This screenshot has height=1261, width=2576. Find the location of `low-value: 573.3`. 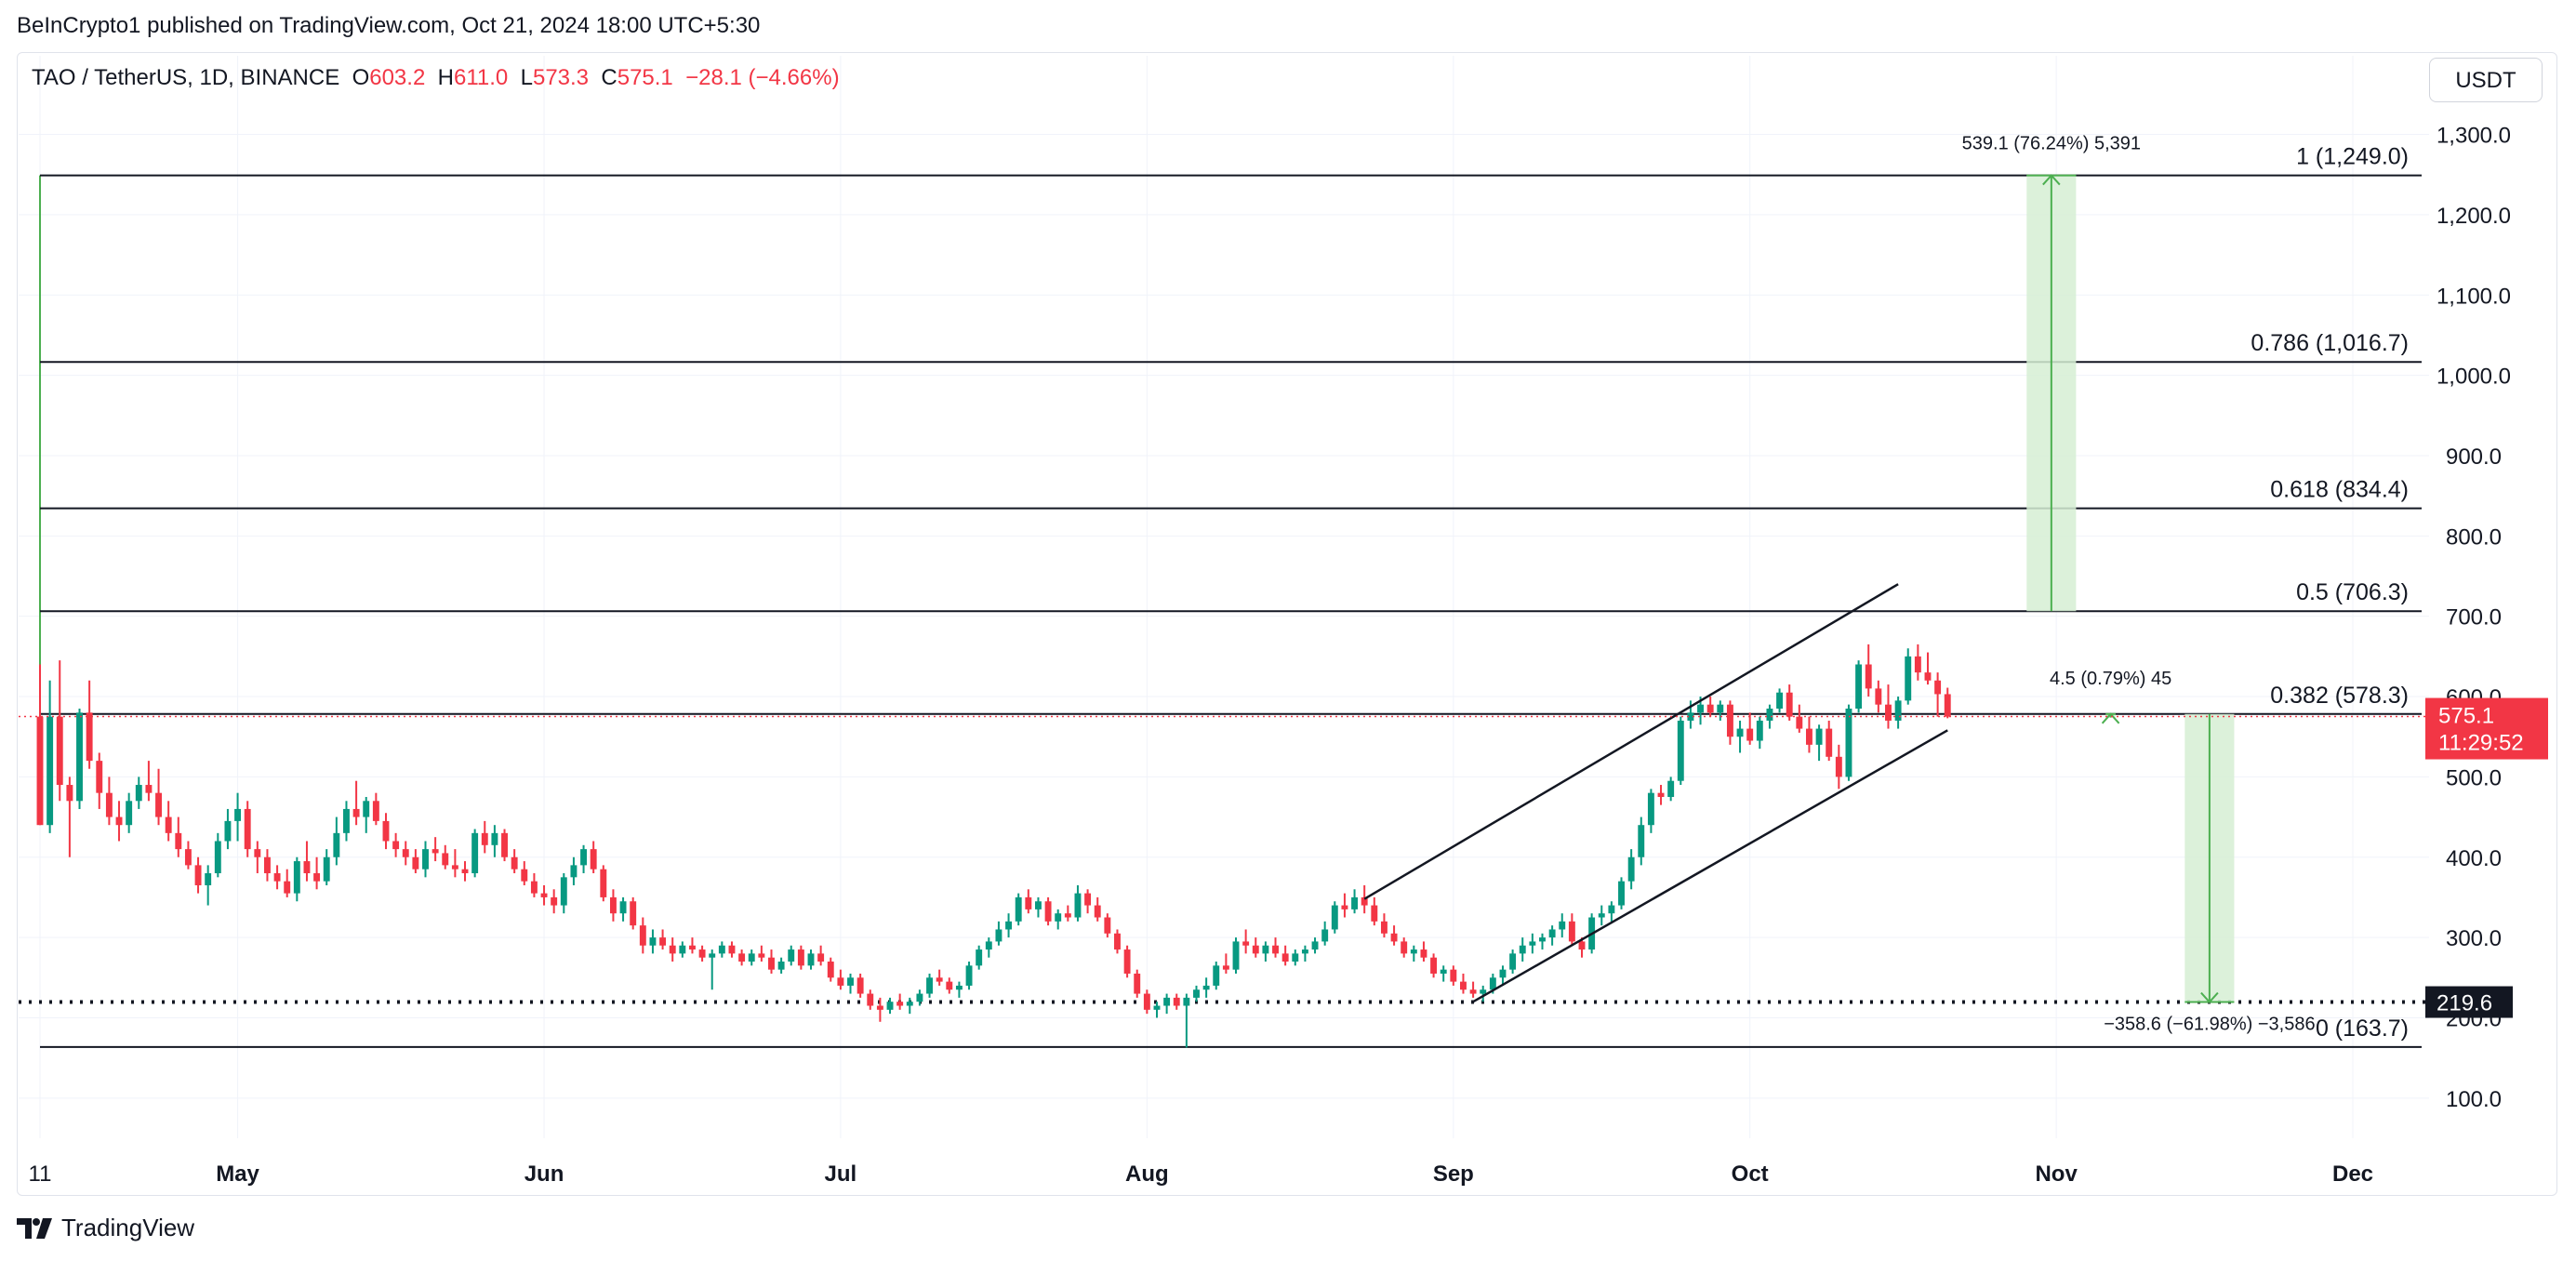

low-value: 573.3 is located at coordinates (561, 77).